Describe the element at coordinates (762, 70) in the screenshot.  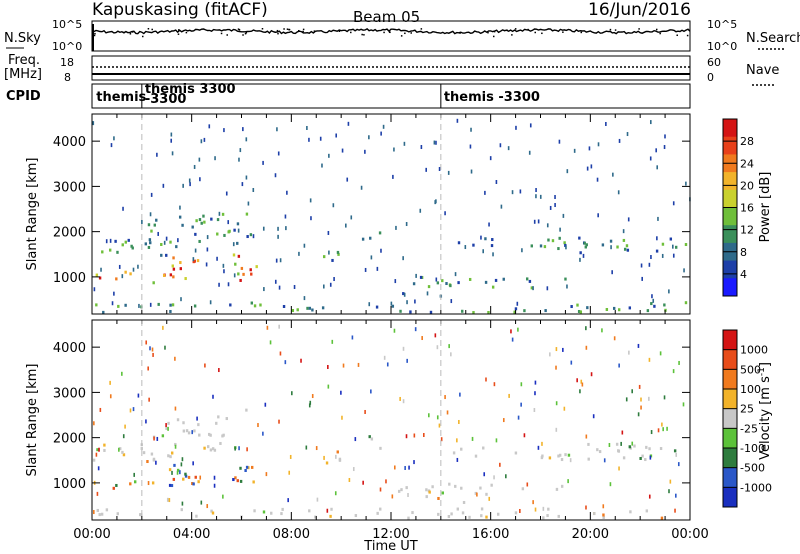
I see `nave-label: Nave` at that location.